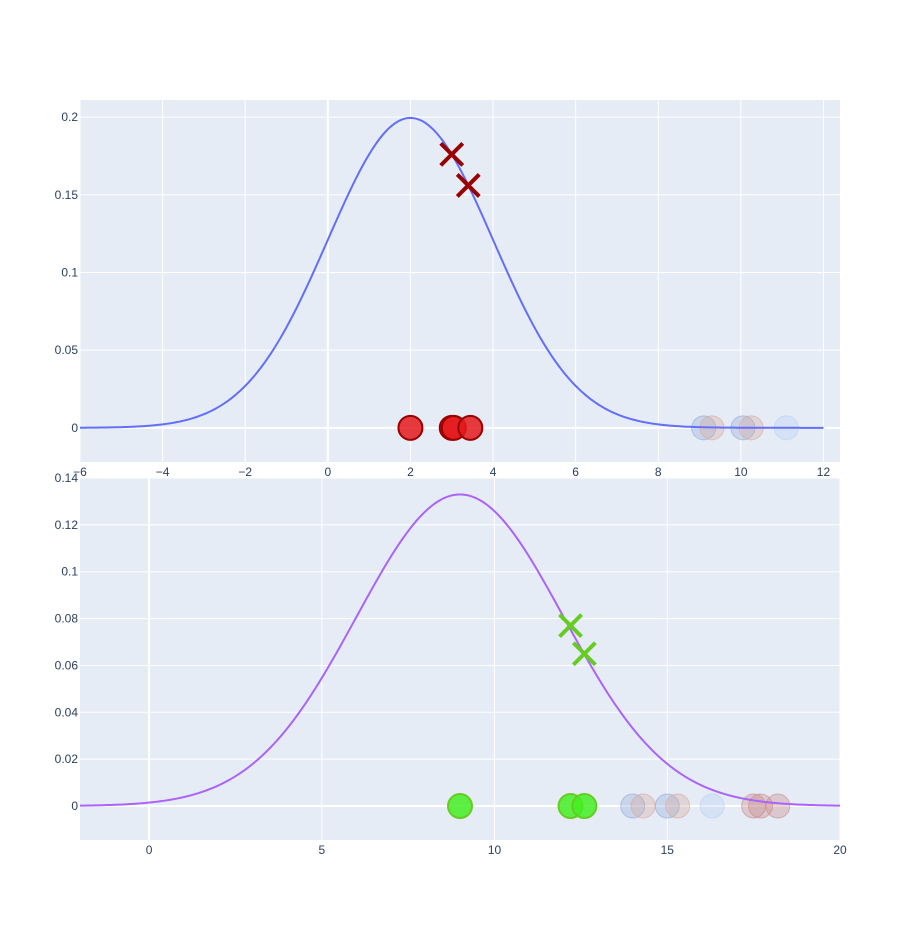  What do you see at coordinates (575, 472) in the screenshot?
I see `subplot-1-x-tick-label: 6` at bounding box center [575, 472].